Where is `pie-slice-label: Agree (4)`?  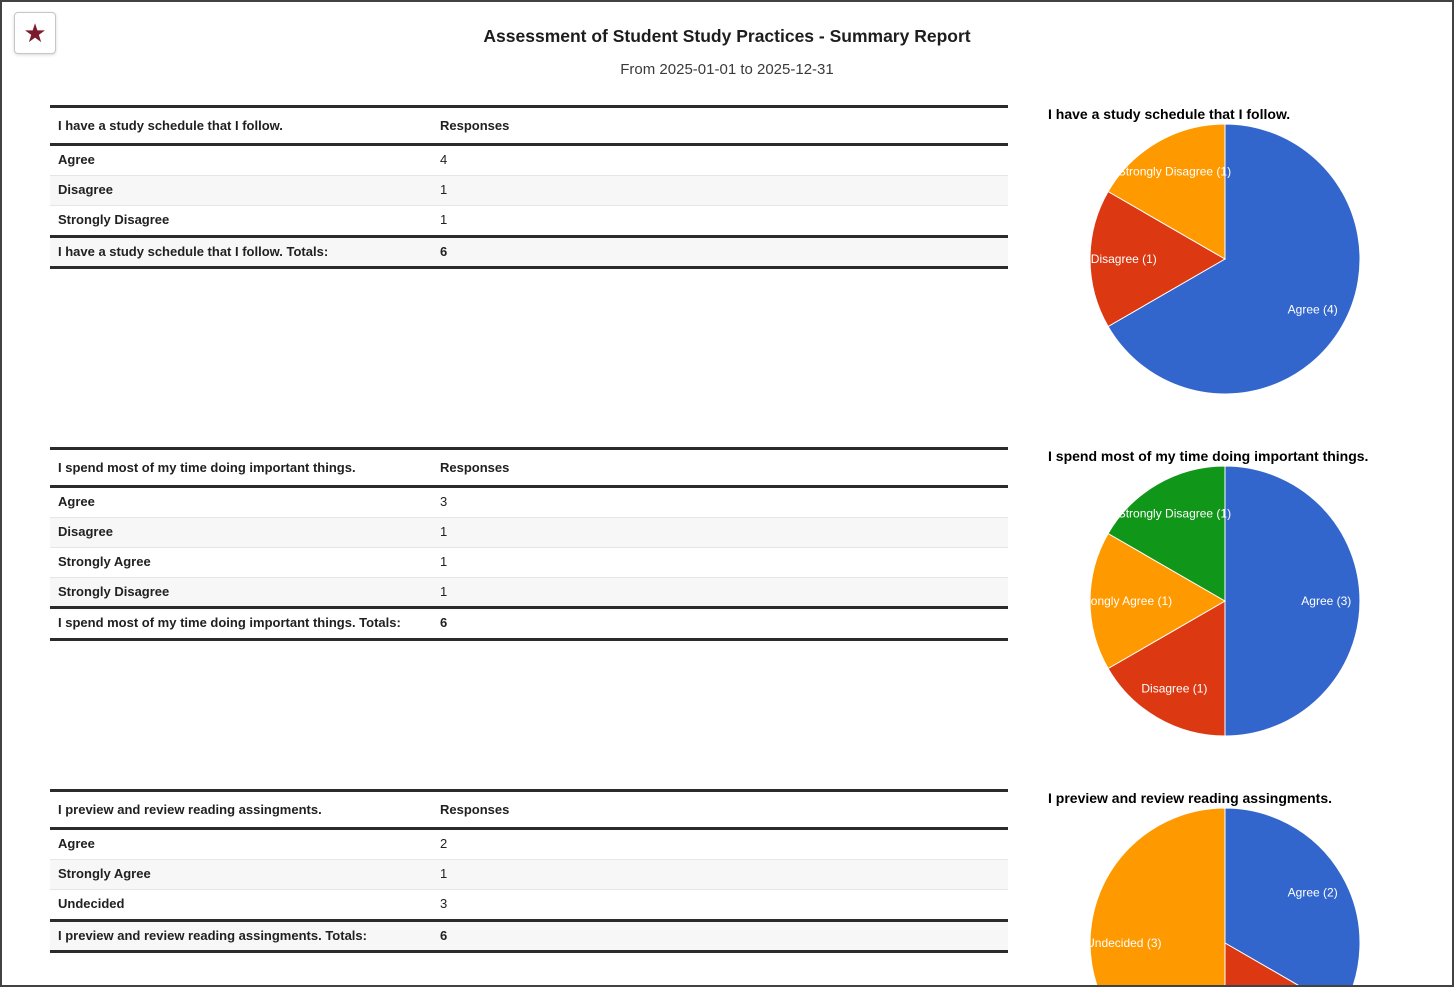 pie-slice-label: Agree (4) is located at coordinates (1313, 310).